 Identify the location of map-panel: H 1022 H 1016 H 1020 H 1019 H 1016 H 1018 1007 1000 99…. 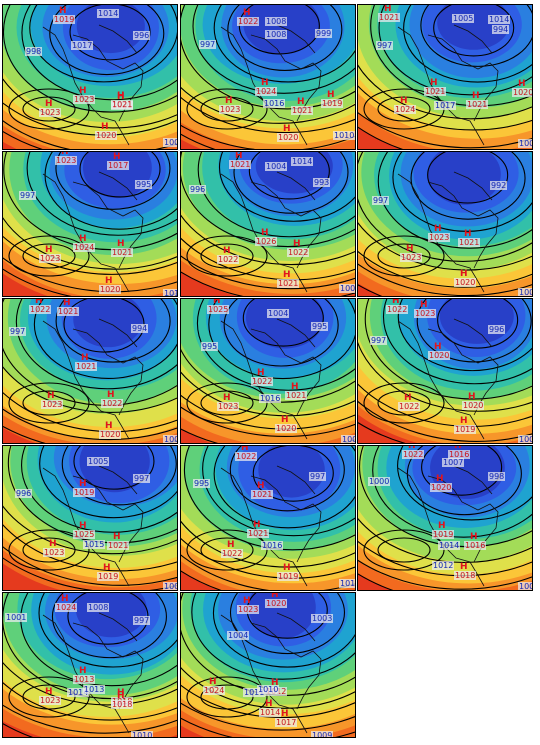
(445, 518).